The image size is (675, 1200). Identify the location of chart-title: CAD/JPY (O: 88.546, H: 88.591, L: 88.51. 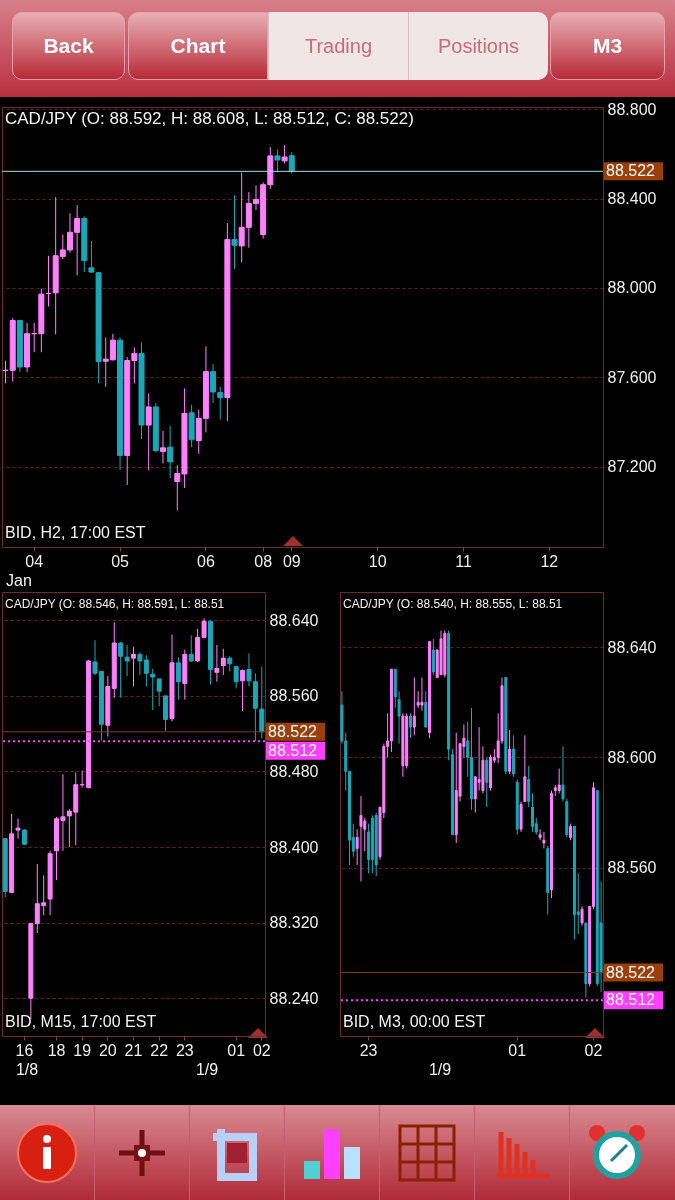
(115, 604).